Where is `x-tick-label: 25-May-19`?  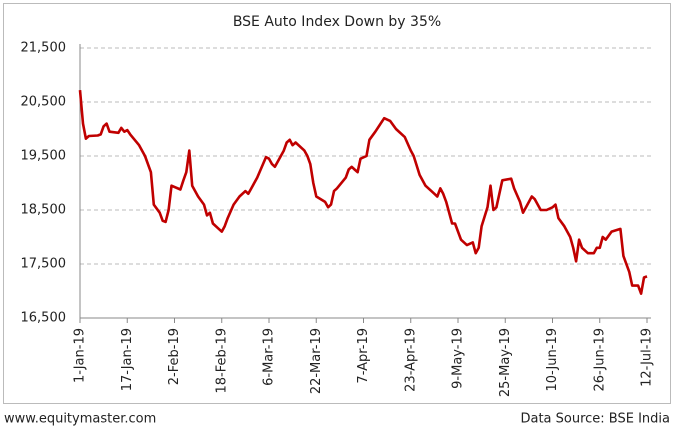 x-tick-label: 25-May-19 is located at coordinates (505, 362).